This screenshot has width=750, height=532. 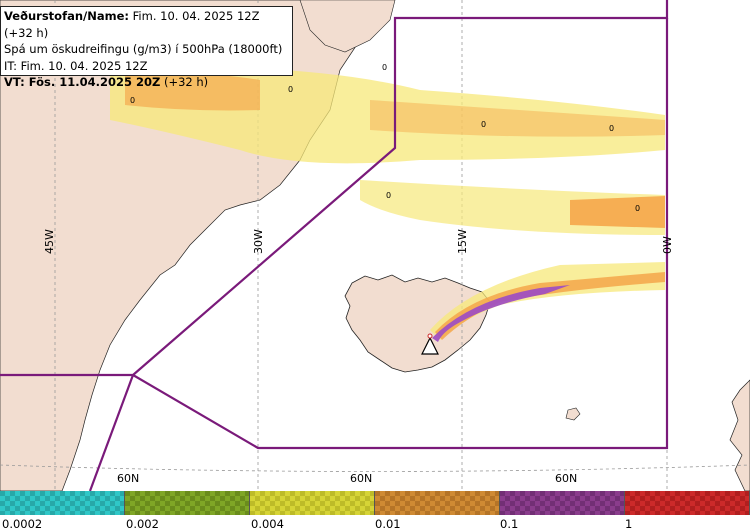 I want to click on ash-plume, so click(x=547, y=302).